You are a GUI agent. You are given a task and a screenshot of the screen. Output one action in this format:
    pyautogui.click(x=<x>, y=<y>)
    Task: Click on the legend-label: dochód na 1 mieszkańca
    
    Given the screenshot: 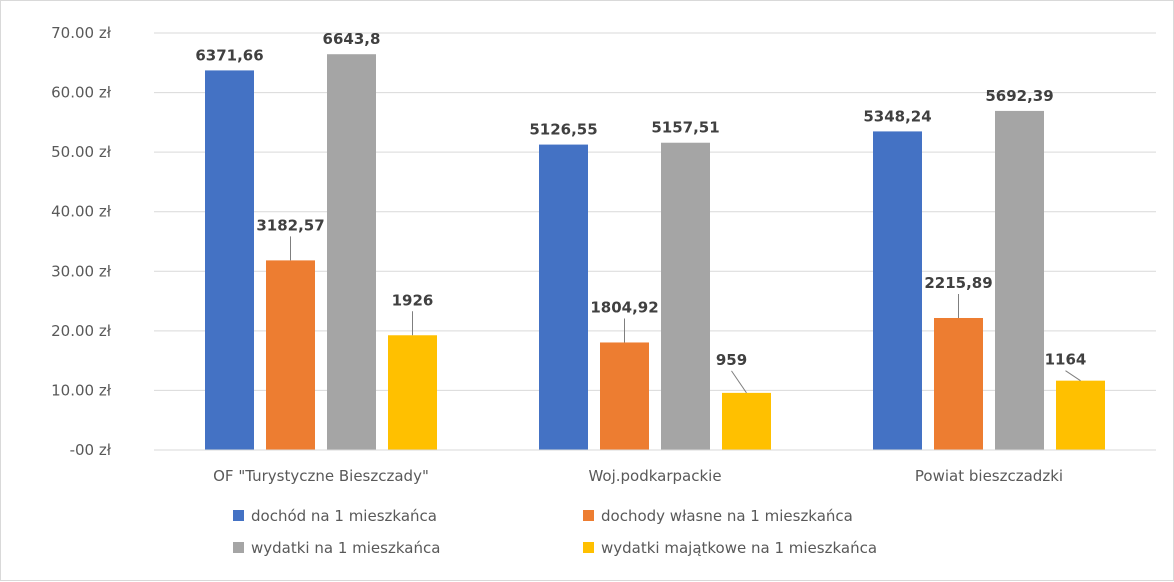 What is the action you would take?
    pyautogui.click(x=344, y=516)
    